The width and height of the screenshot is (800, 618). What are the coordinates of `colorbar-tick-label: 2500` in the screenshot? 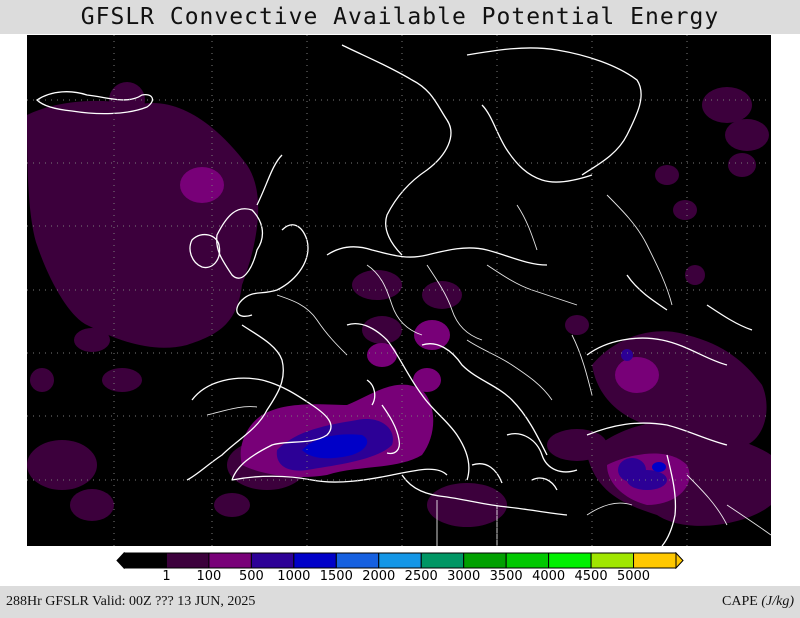 It's located at (421, 576).